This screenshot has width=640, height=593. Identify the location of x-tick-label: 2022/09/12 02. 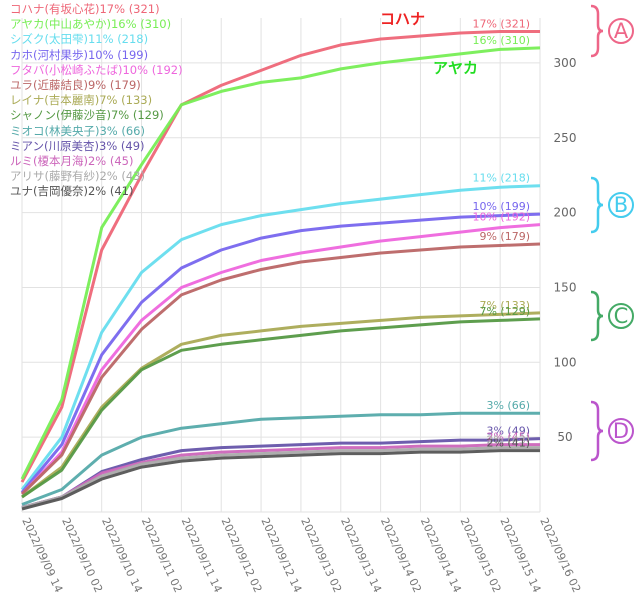
(242, 554).